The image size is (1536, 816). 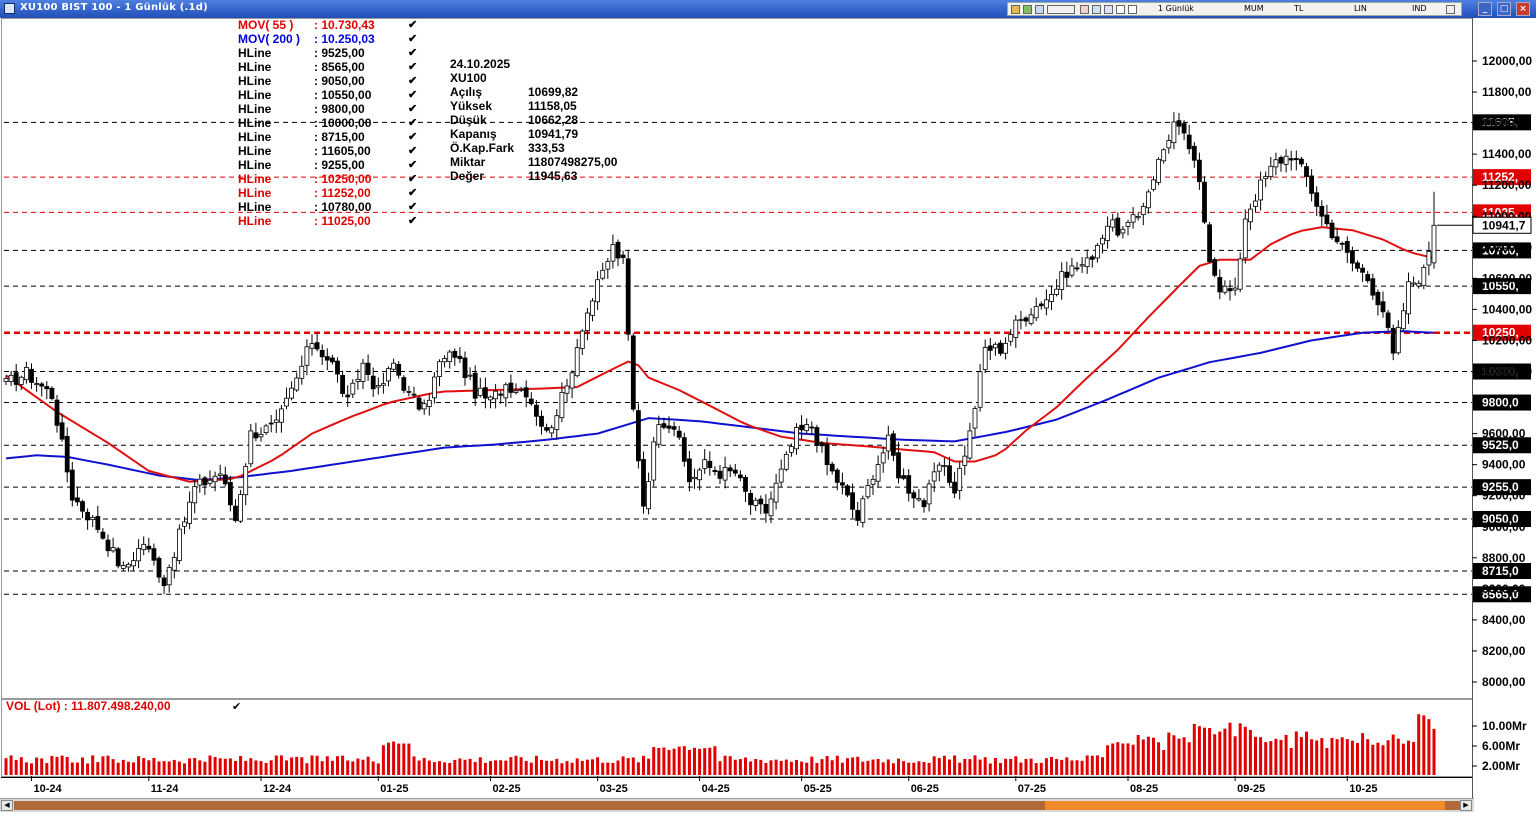 What do you see at coordinates (1299, 8) in the screenshot?
I see `currency-button: TL` at bounding box center [1299, 8].